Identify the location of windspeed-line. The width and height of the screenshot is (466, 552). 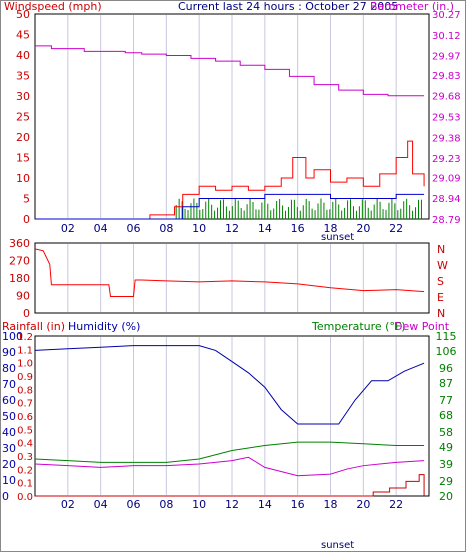
(230, 180).